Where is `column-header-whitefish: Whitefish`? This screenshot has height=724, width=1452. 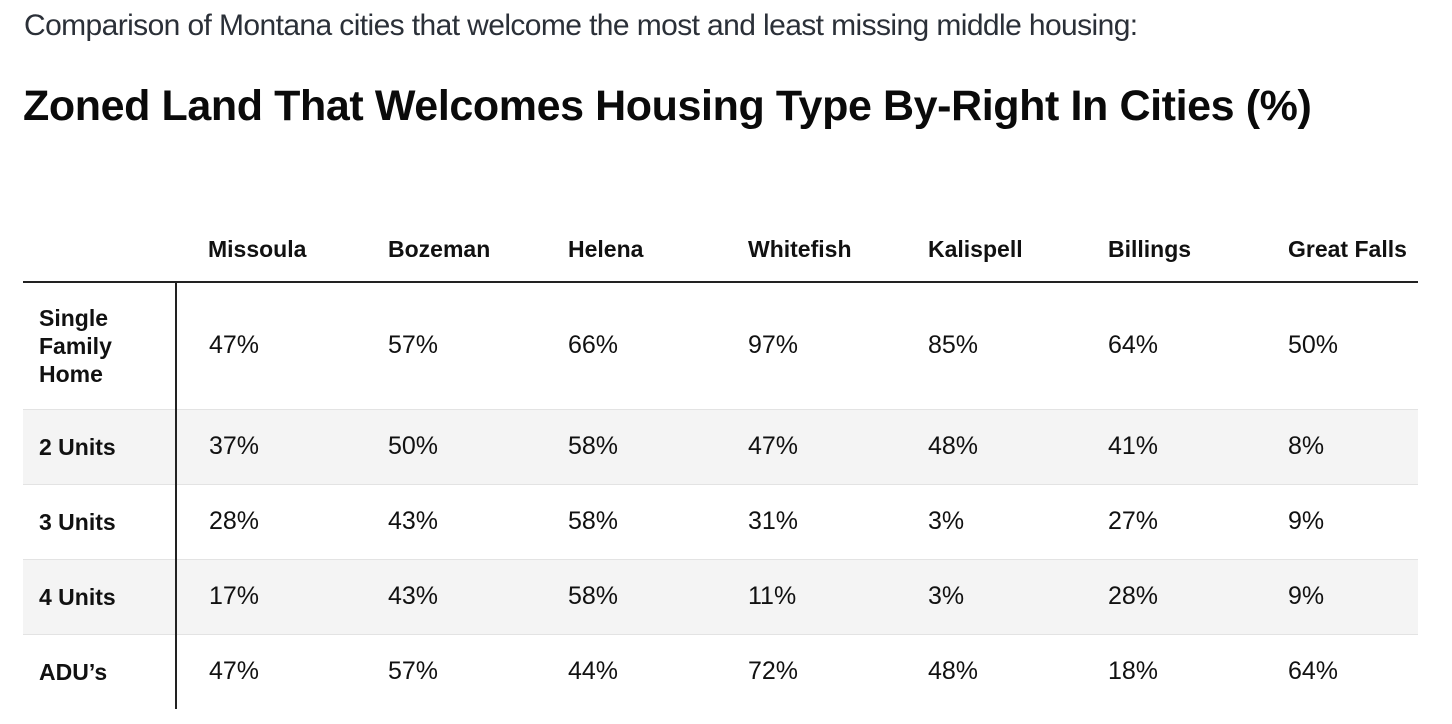
column-header-whitefish: Whitefish is located at coordinates (806, 231).